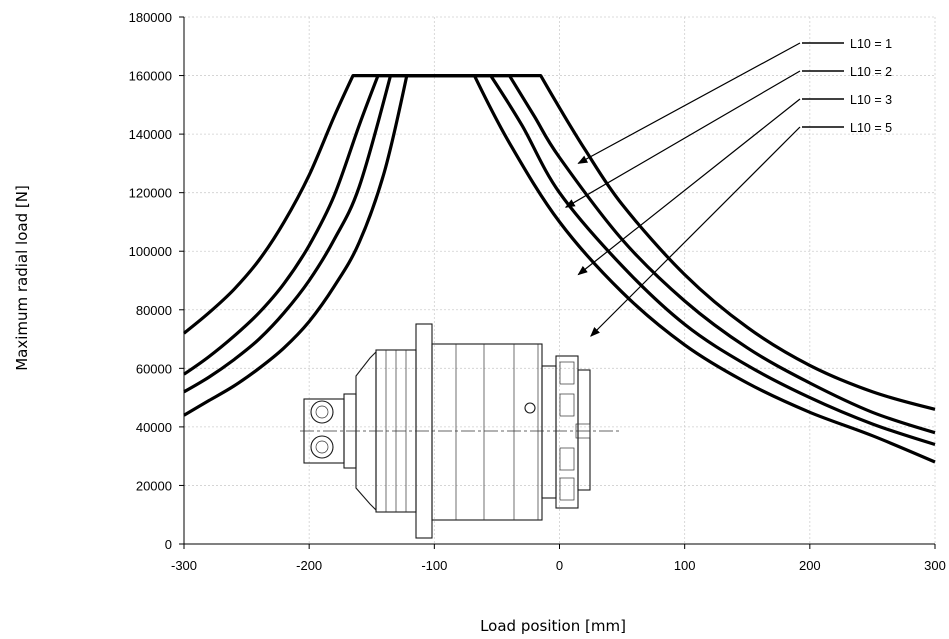  I want to click on y-tick-label: 160000, so click(150, 76).